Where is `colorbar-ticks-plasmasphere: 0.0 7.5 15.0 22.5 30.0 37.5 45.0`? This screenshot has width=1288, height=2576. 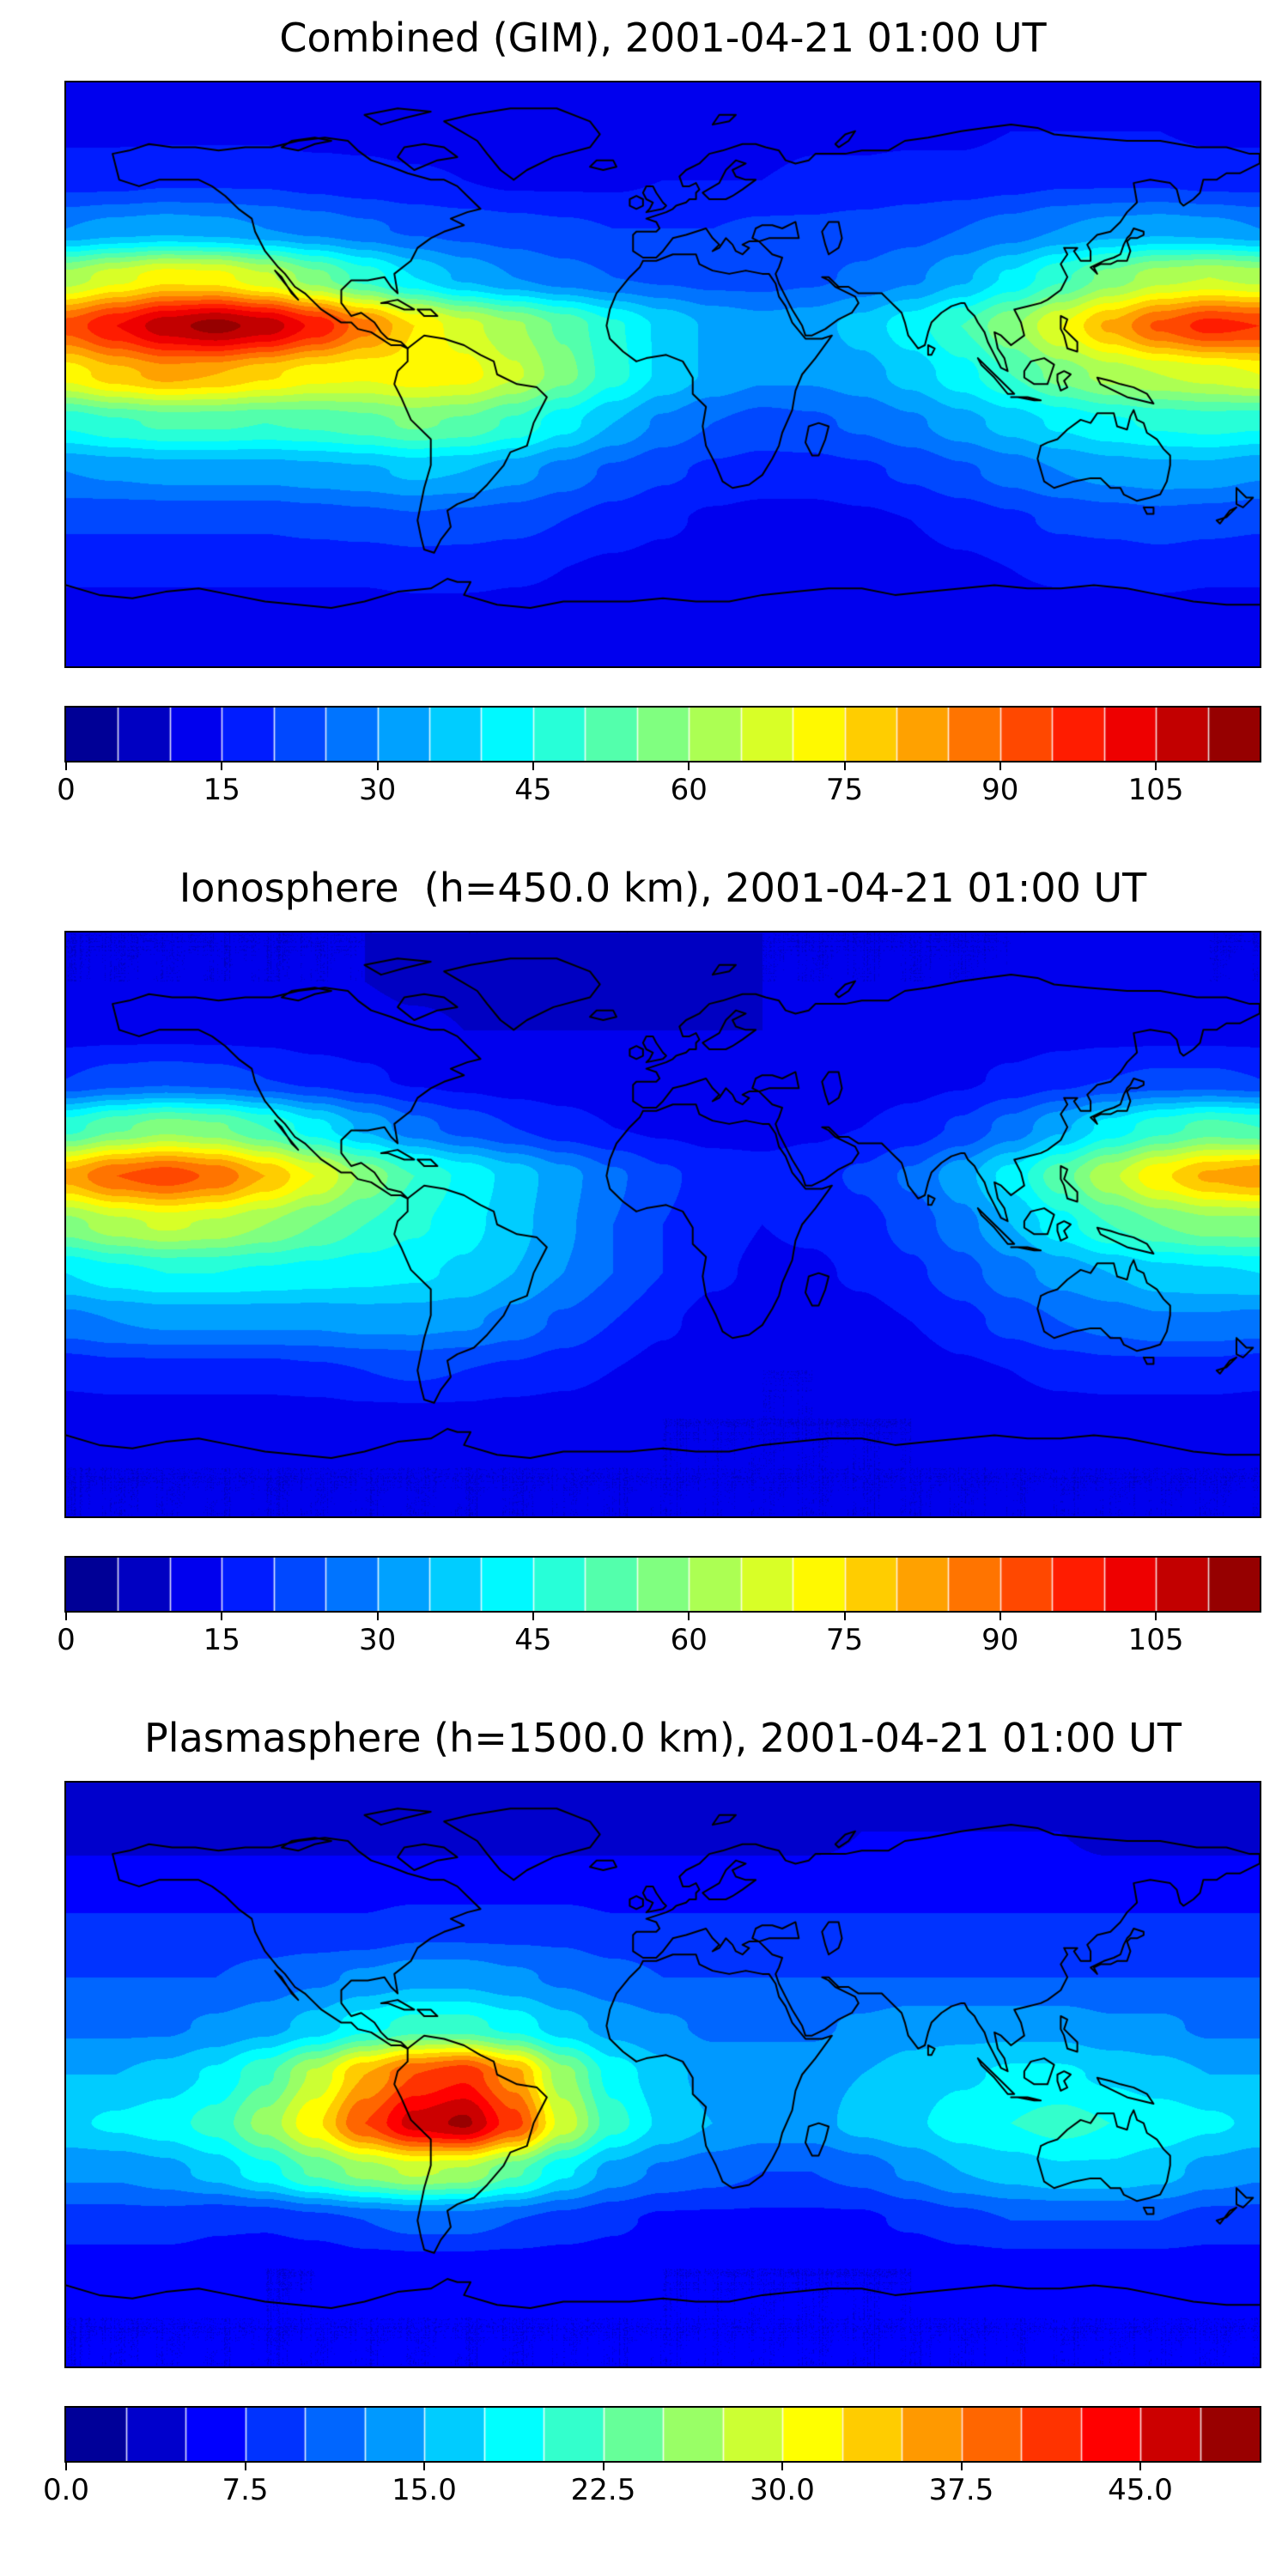 colorbar-ticks-plasmasphere: 0.0 7.5 15.0 22.5 30.0 37.5 45.0 is located at coordinates (651, 2488).